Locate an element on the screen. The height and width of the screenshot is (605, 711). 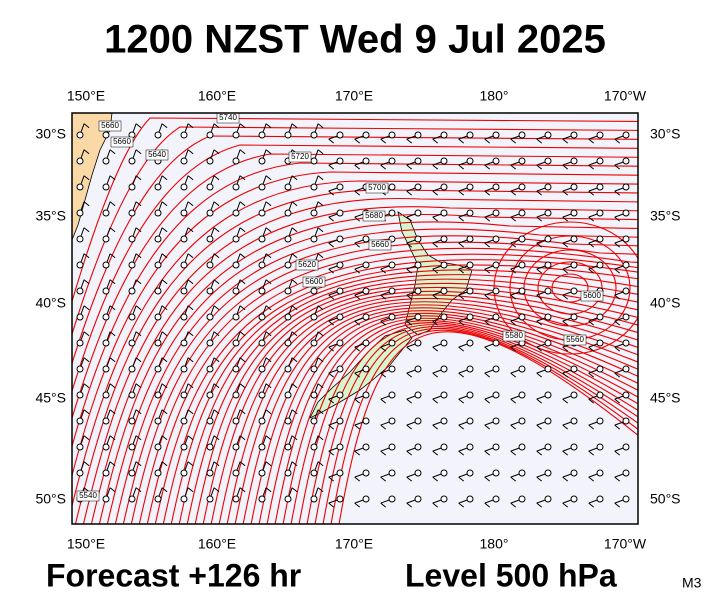
contour-ring is located at coordinates (565, 288).